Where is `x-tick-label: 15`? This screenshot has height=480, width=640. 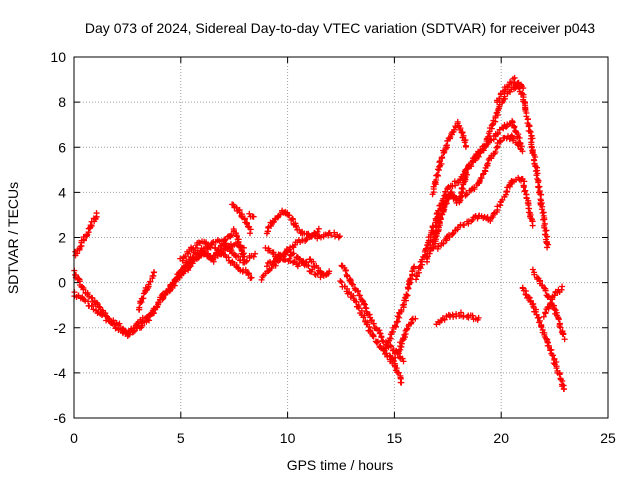
x-tick-label: 15 is located at coordinates (395, 438).